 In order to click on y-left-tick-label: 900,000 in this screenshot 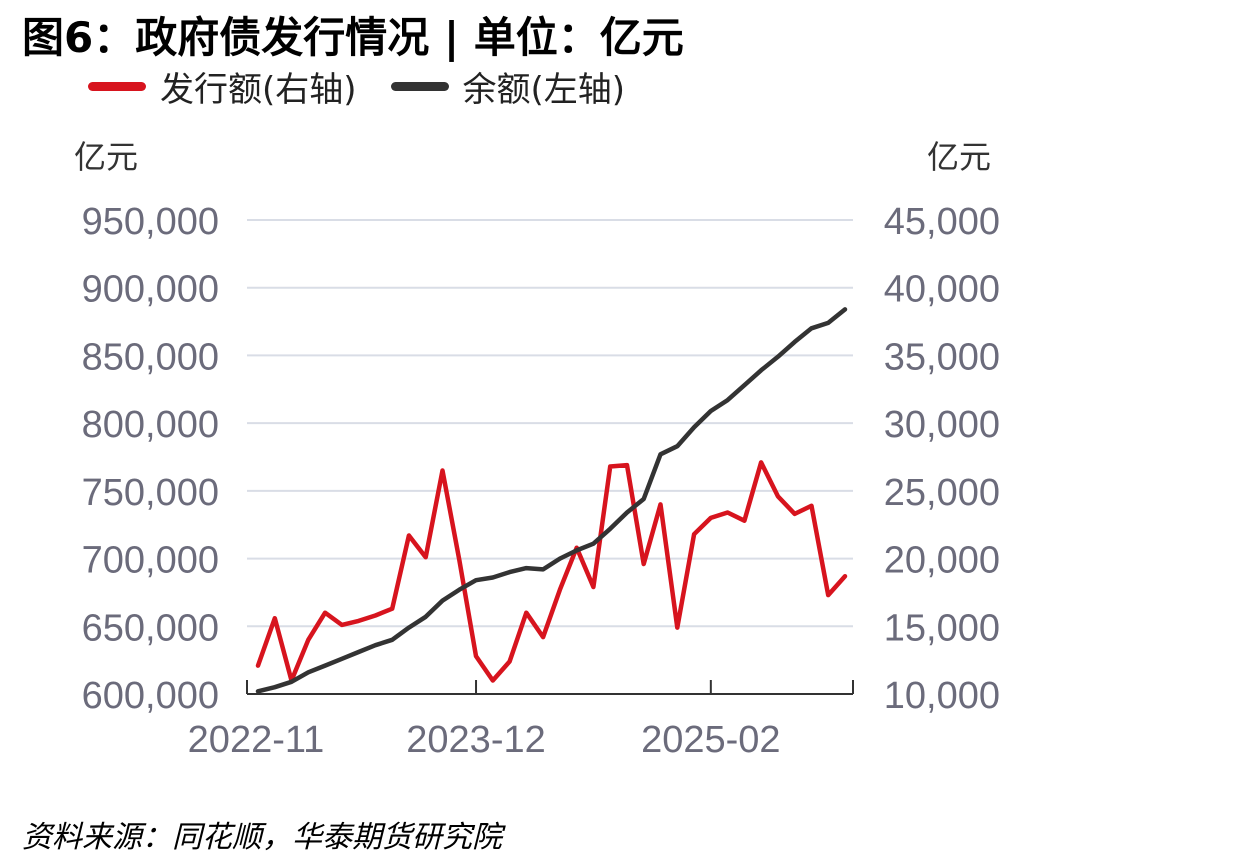, I will do `click(150, 290)`.